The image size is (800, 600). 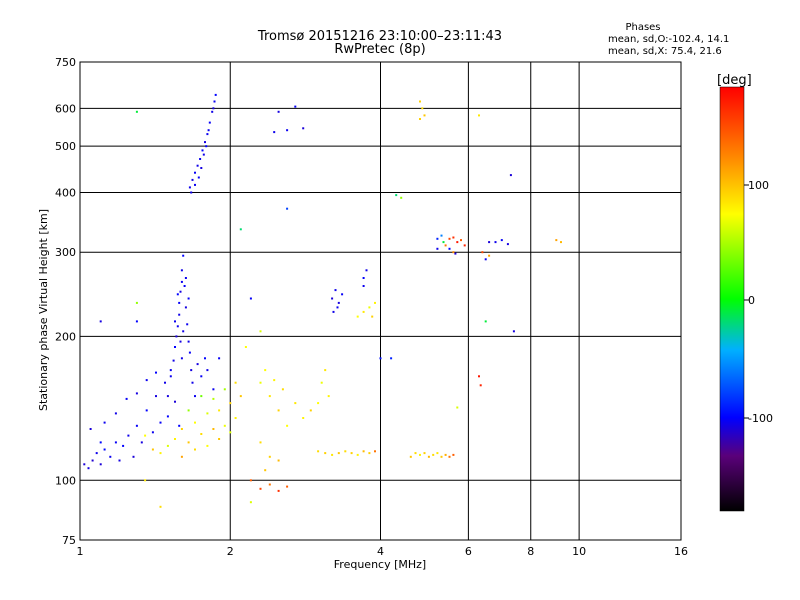 What do you see at coordinates (65, 480) in the screenshot?
I see `y-tick-label: 100` at bounding box center [65, 480].